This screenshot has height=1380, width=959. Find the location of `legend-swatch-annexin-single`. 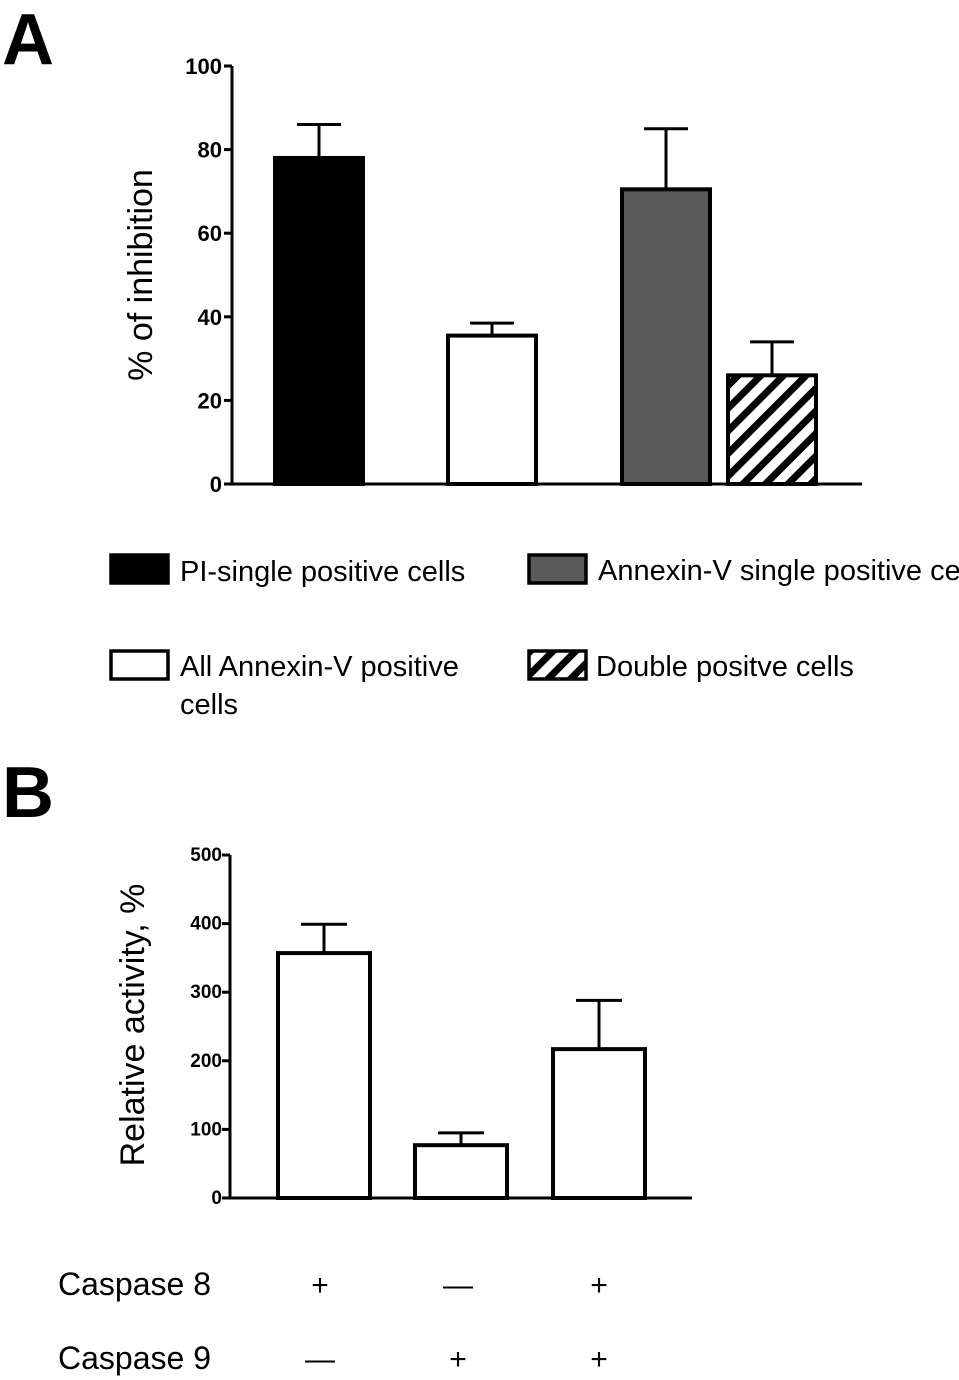

legend-swatch-annexin-single is located at coordinates (557, 569).